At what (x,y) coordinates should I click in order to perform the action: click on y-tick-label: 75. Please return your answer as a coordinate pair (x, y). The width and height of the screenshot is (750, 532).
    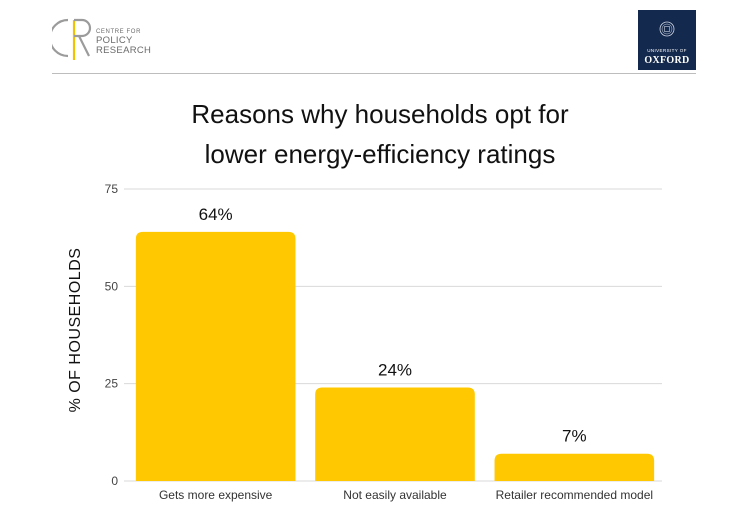
    Looking at the image, I should click on (112, 189).